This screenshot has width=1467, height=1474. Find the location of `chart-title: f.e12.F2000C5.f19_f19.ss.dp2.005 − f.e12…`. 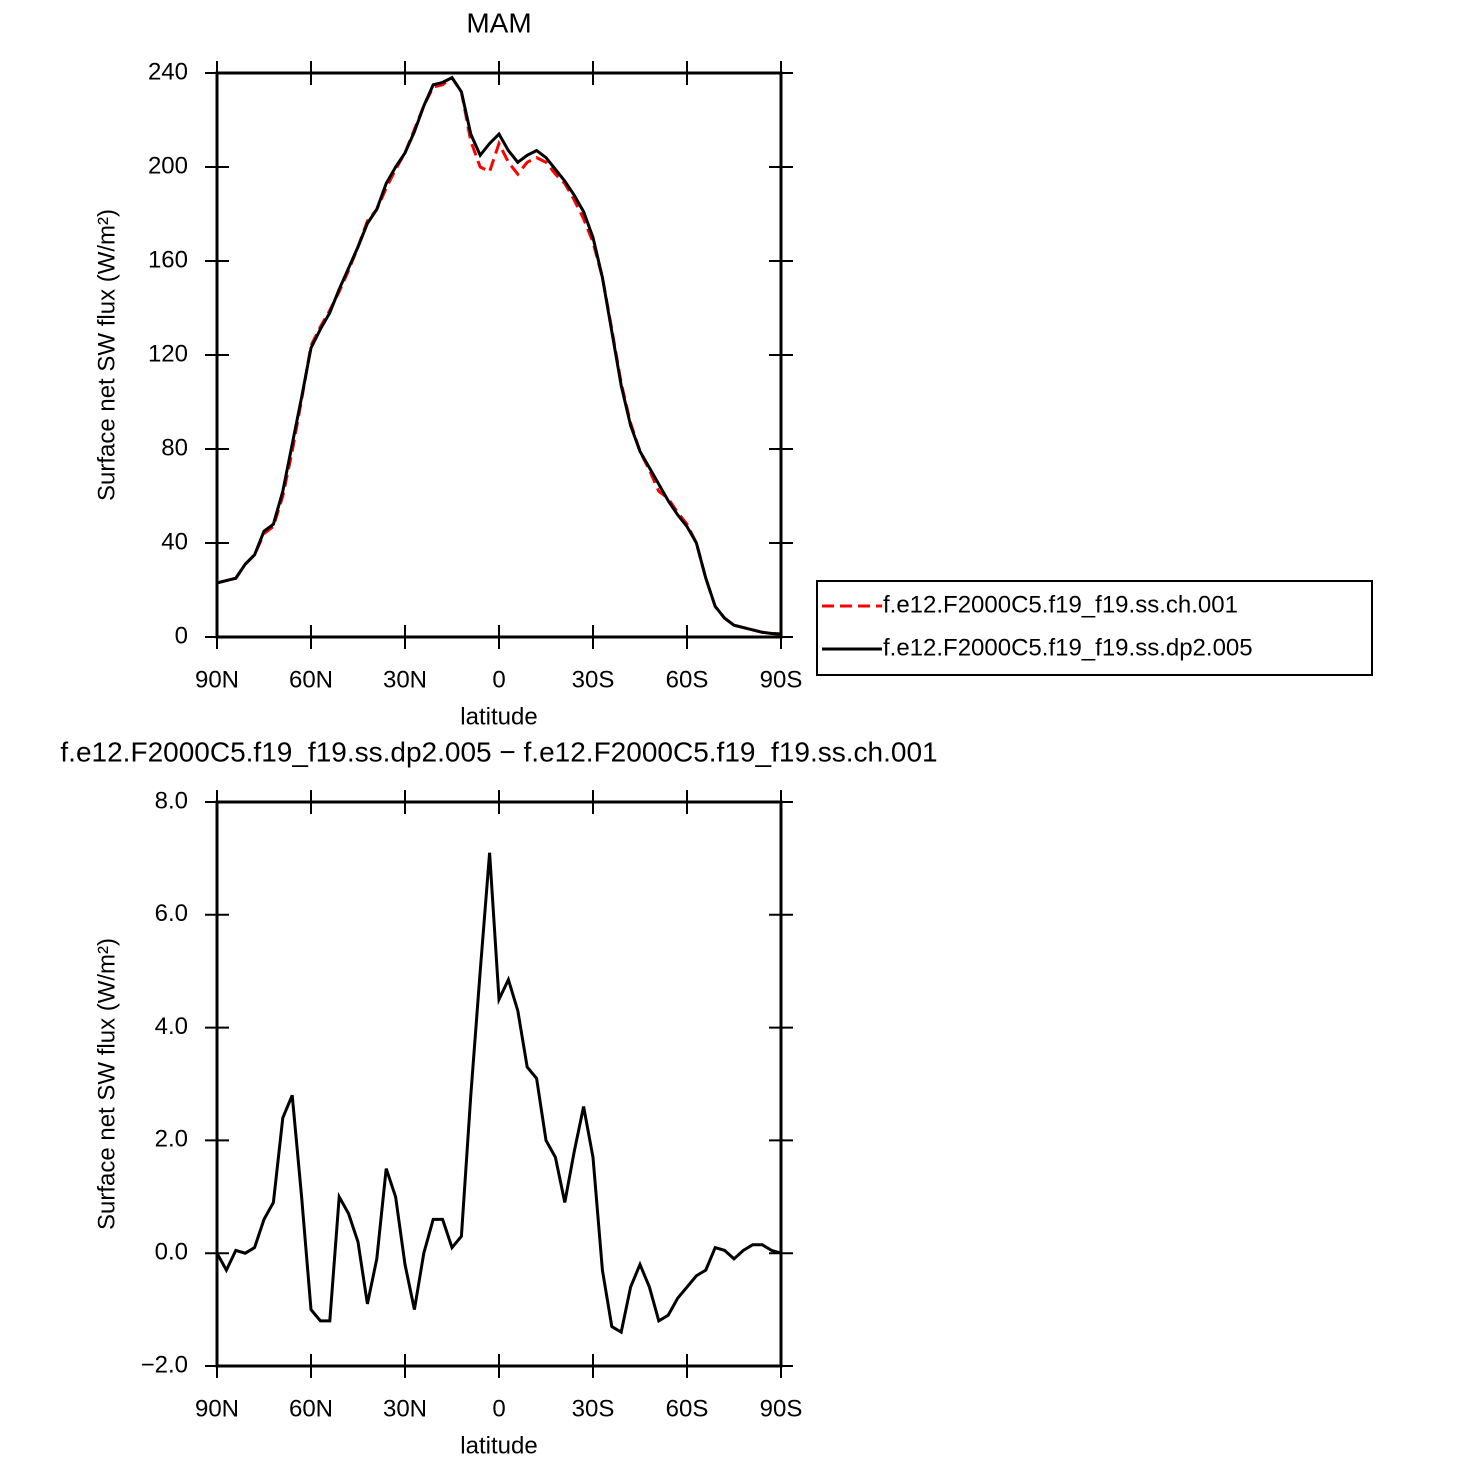

chart-title: f.e12.F2000C5.f19_f19.ss.dp2.005 − f.e12… is located at coordinates (498, 751).